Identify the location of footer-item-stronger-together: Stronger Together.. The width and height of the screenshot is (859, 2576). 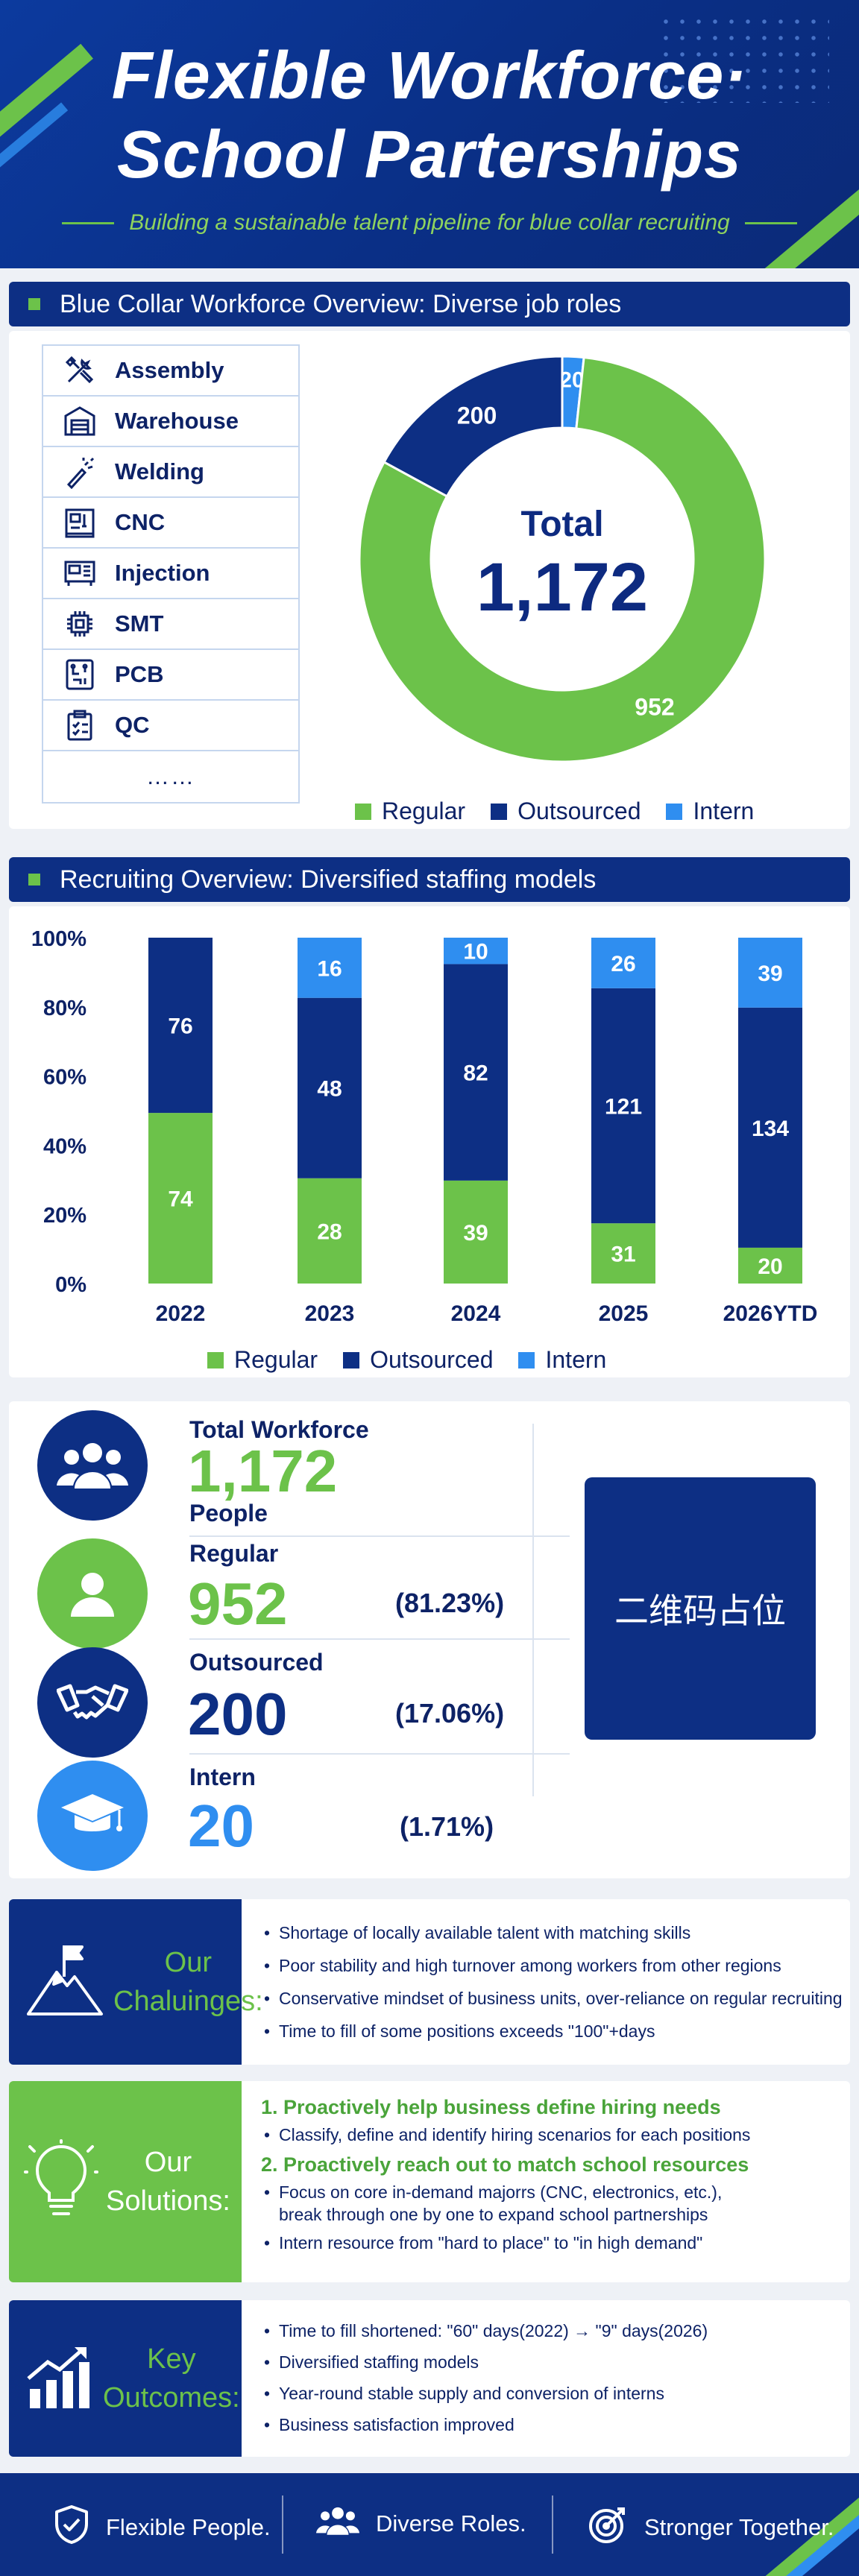
(711, 2527).